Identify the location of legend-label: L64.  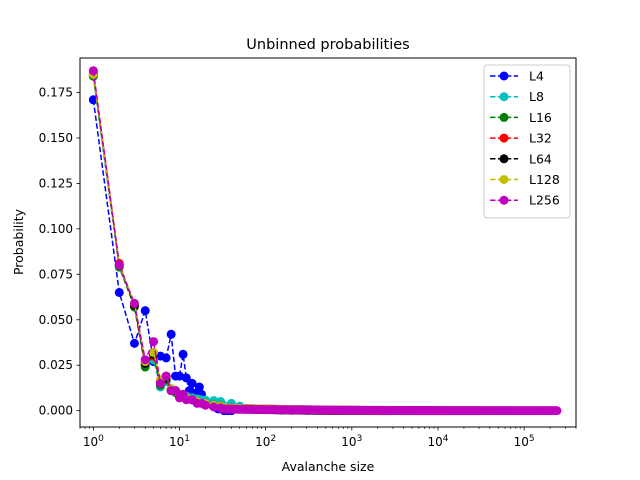
(540, 158).